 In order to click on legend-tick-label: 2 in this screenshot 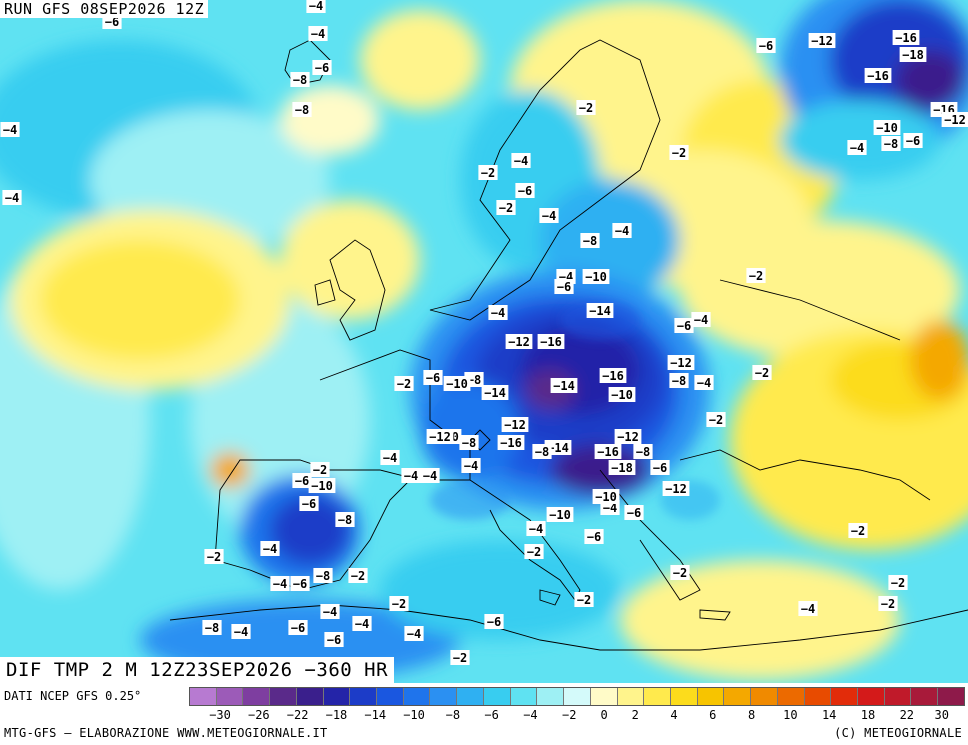, I will do `click(635, 715)`.